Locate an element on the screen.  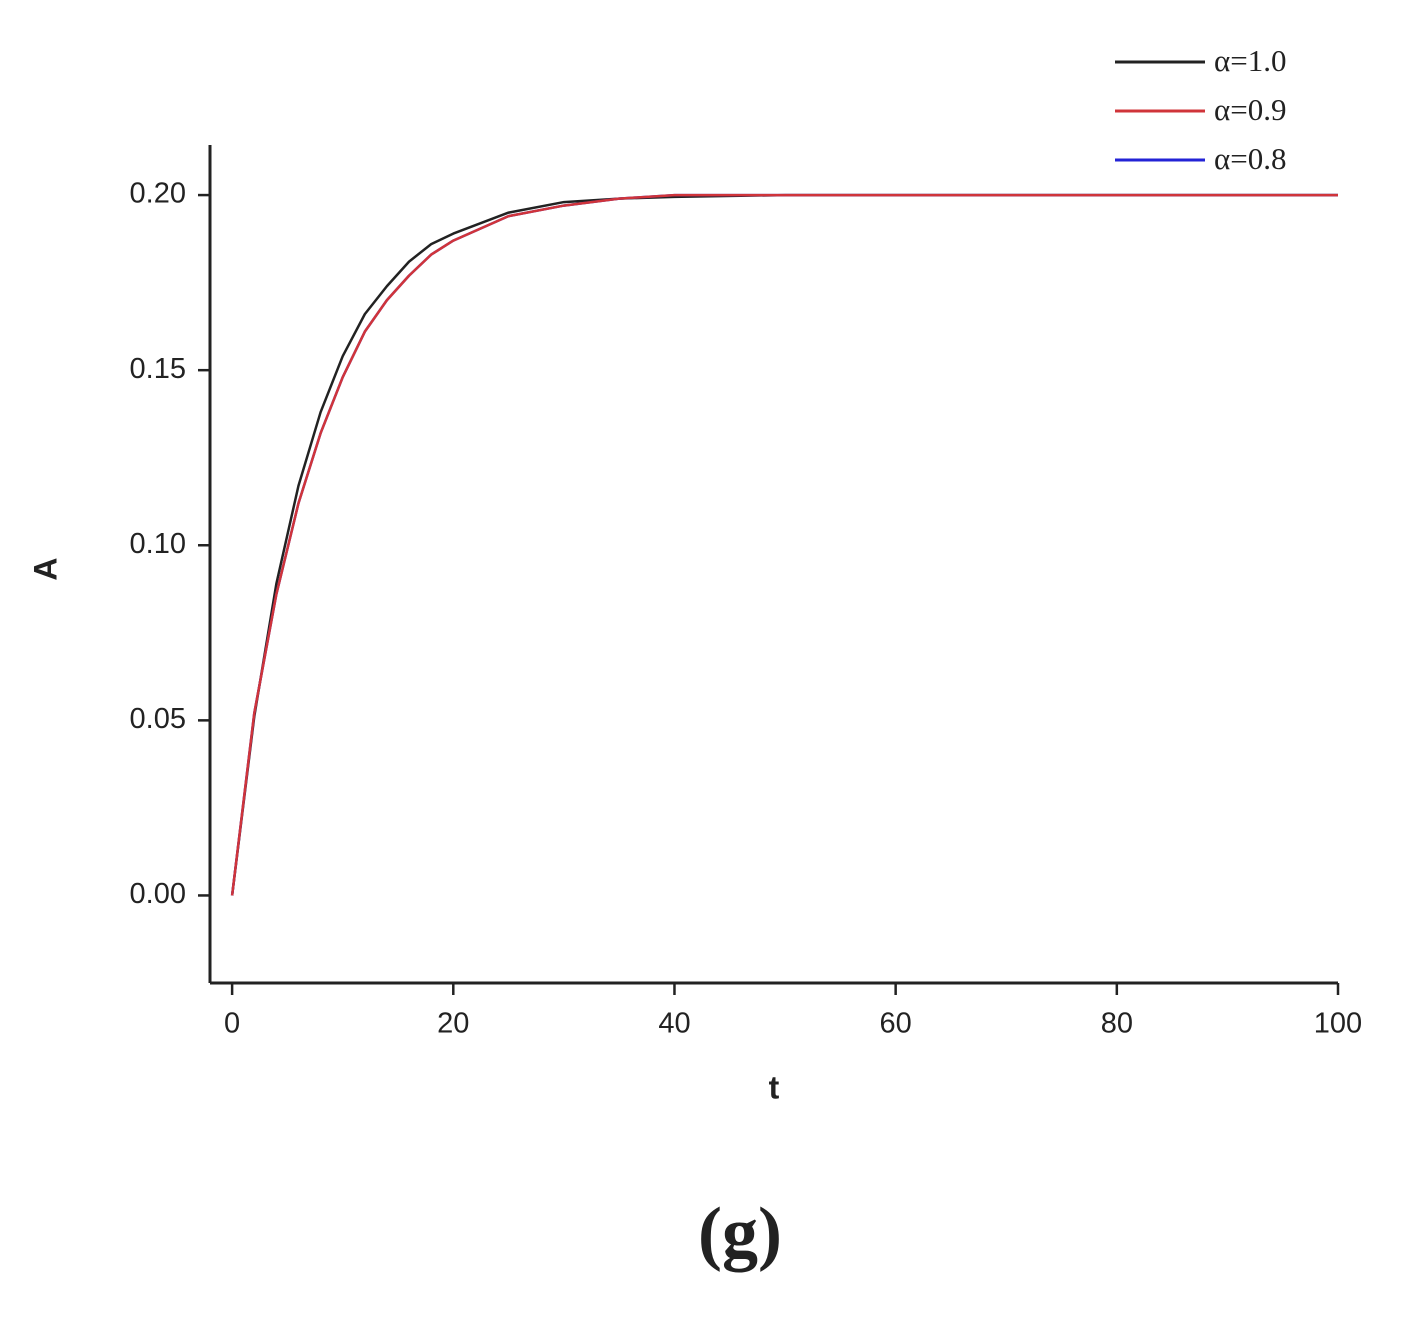
x-tick-label: 0 is located at coordinates (232, 1024).